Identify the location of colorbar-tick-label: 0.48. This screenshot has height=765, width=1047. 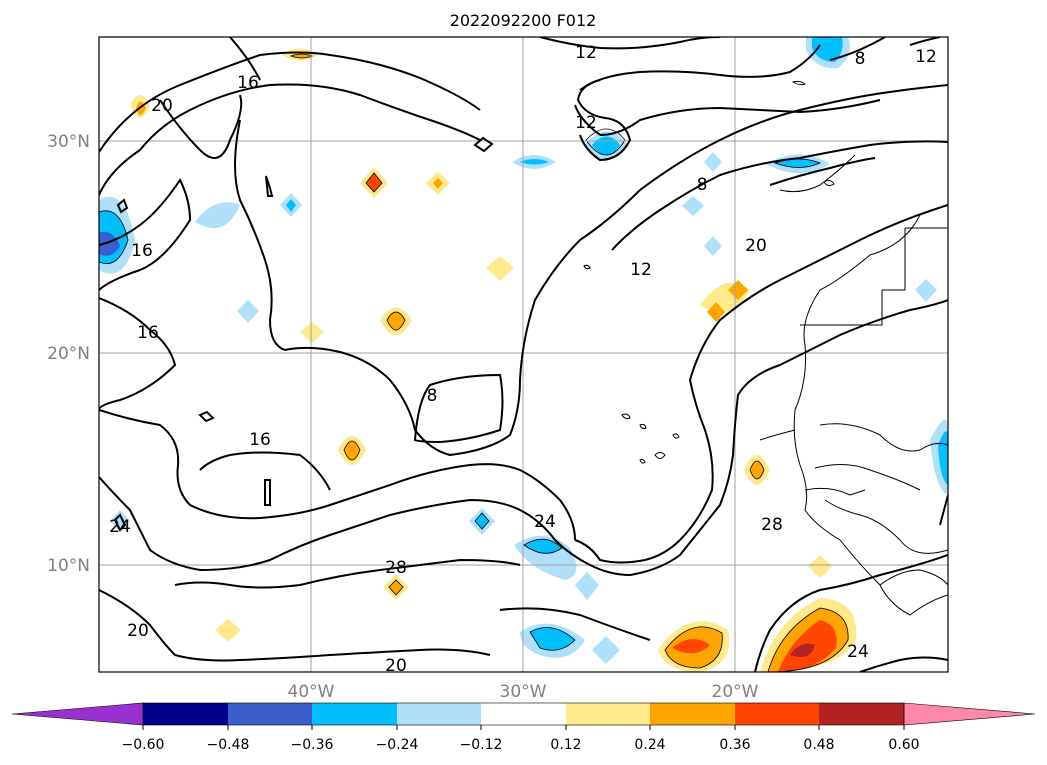
(818, 745).